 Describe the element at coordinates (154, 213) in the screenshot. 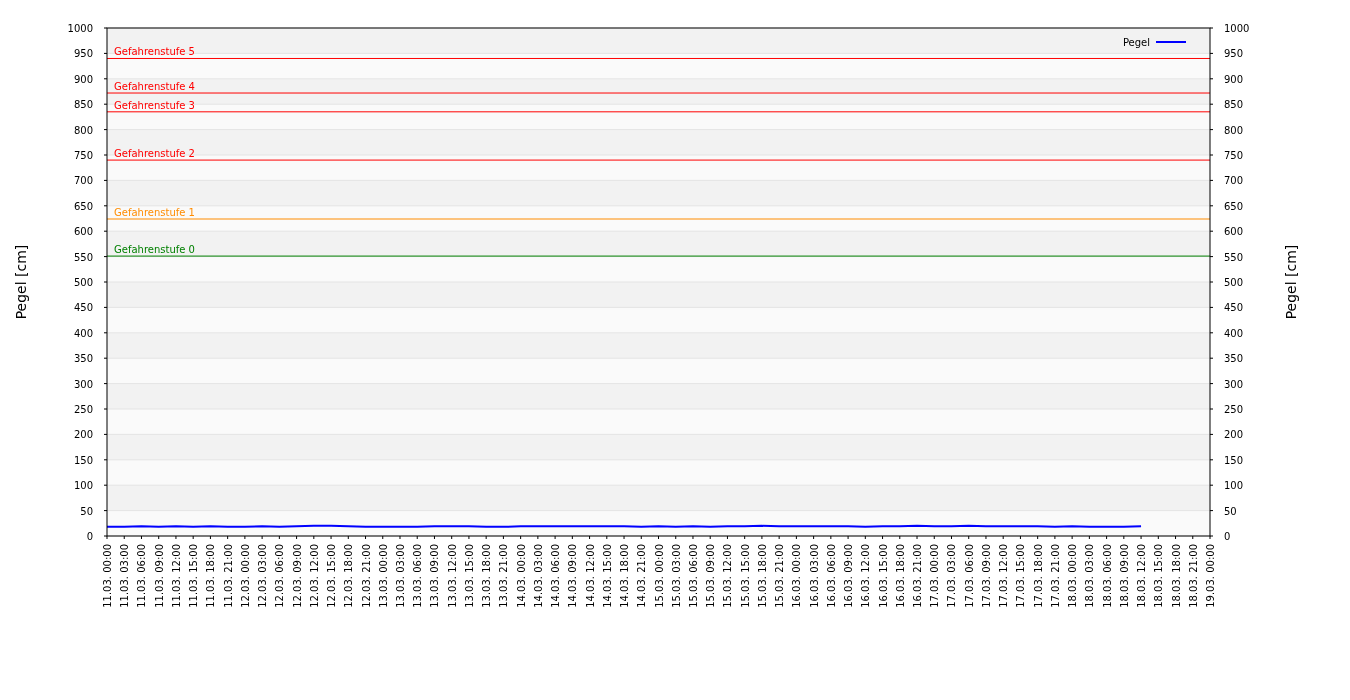

I see `ref-line-label: Gefahrenstufe 1` at that location.